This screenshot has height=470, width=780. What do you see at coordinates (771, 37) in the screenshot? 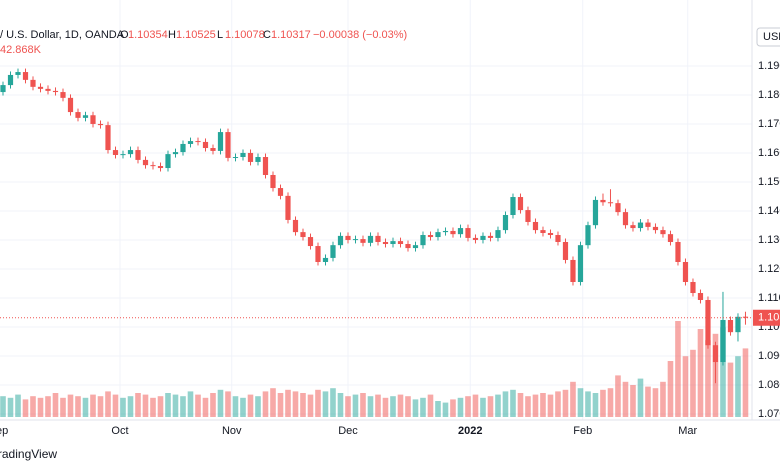
I see `currency: USD` at bounding box center [771, 37].